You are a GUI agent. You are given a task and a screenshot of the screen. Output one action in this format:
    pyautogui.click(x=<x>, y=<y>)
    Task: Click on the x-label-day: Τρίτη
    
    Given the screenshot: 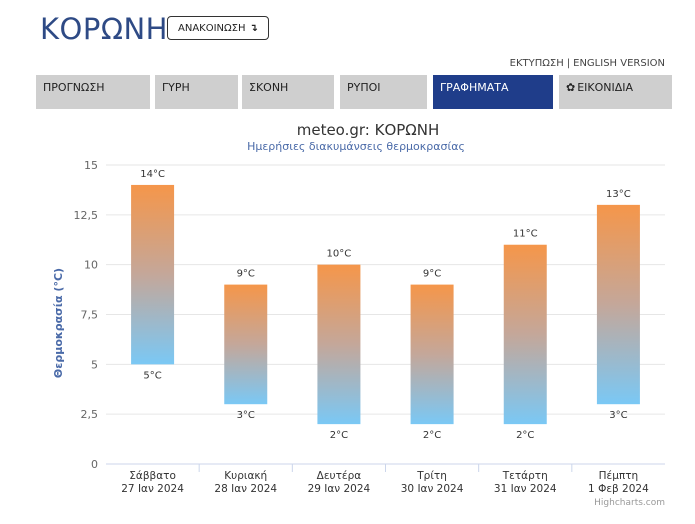 What is the action you would take?
    pyautogui.click(x=431, y=476)
    